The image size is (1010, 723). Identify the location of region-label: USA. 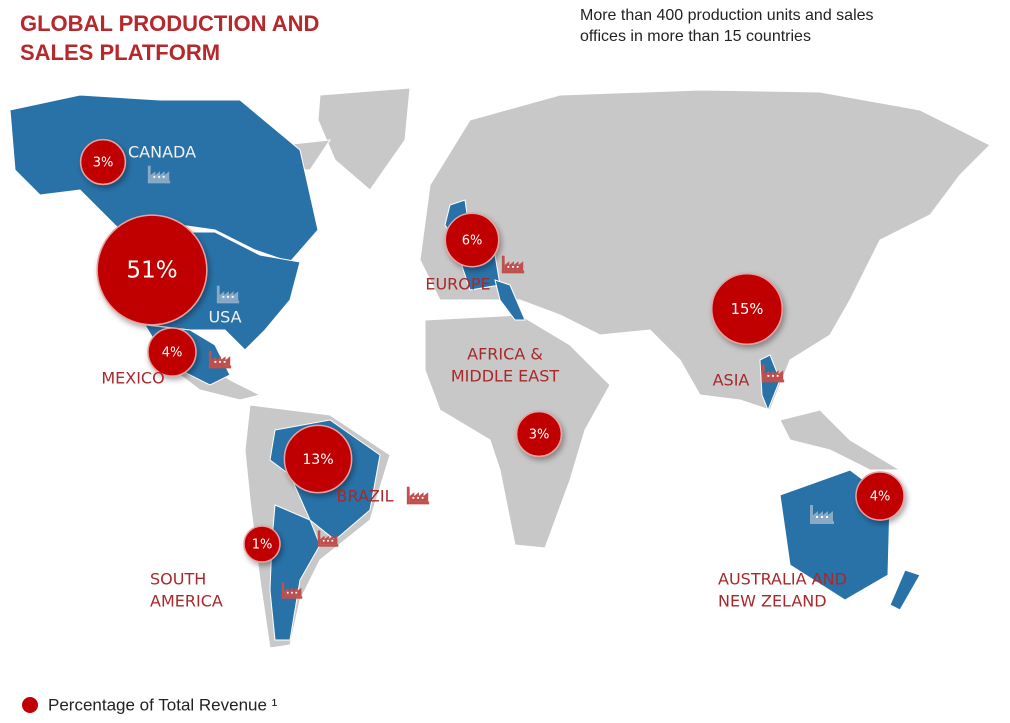
(224, 317).